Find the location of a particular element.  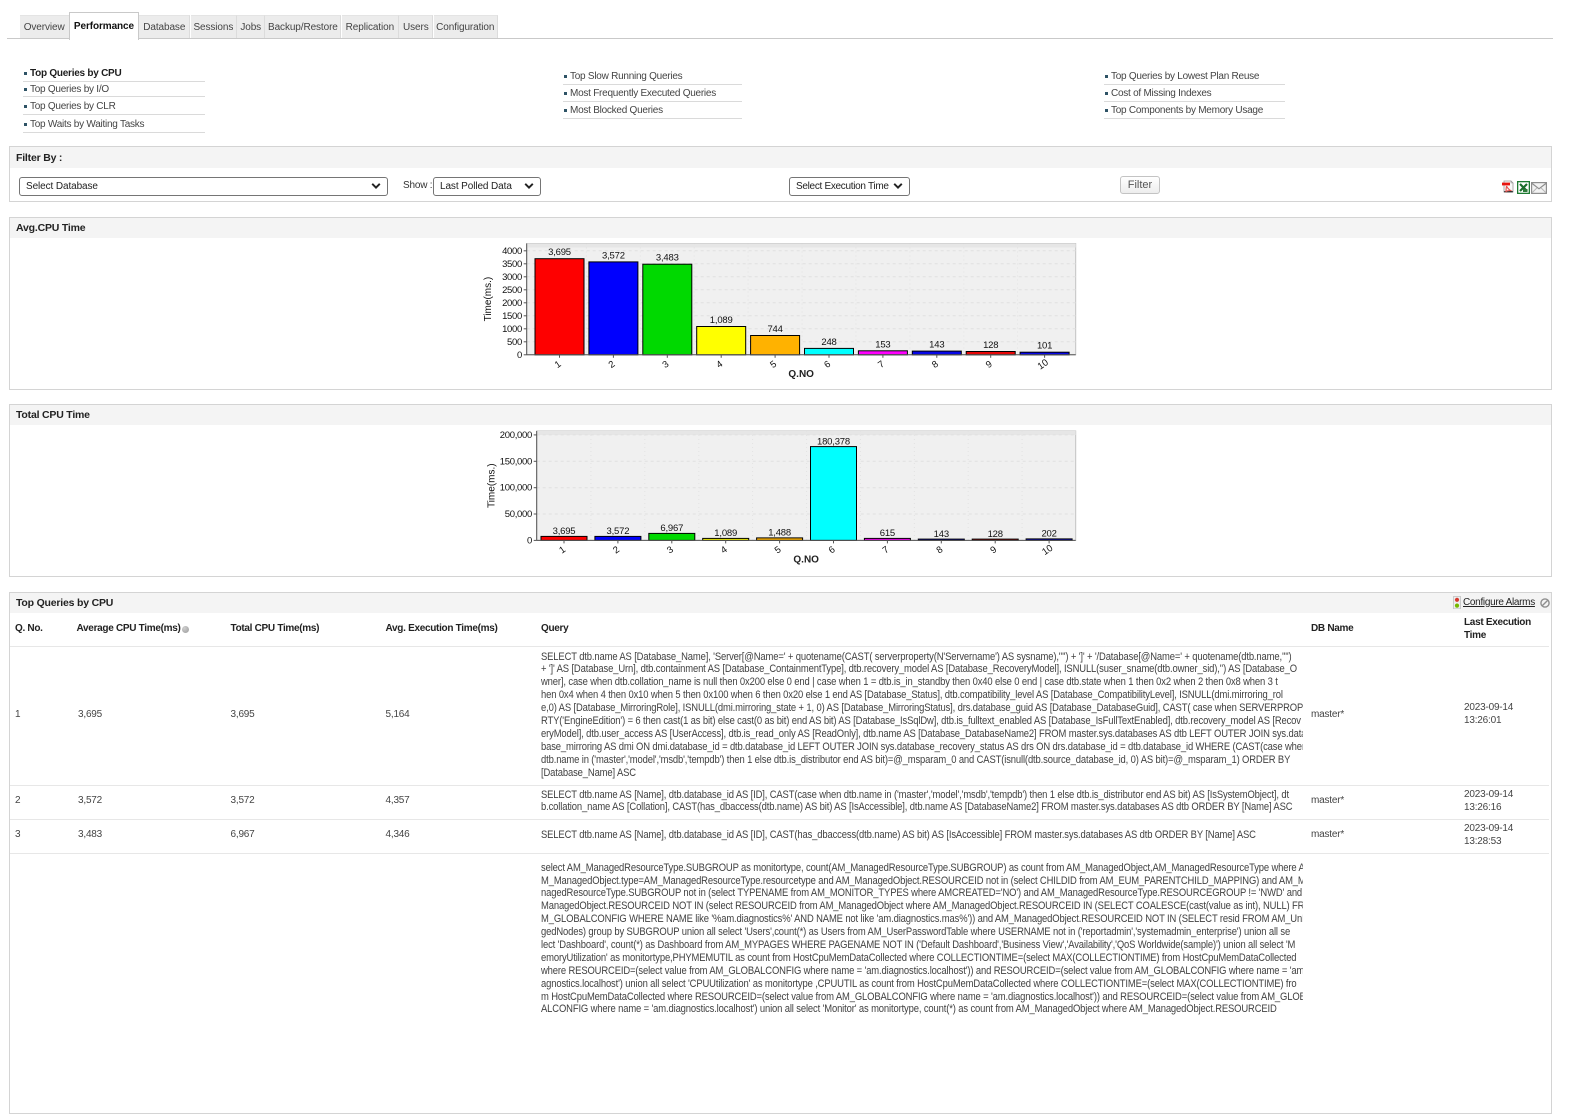

svg-text: 500 is located at coordinates (514, 342).